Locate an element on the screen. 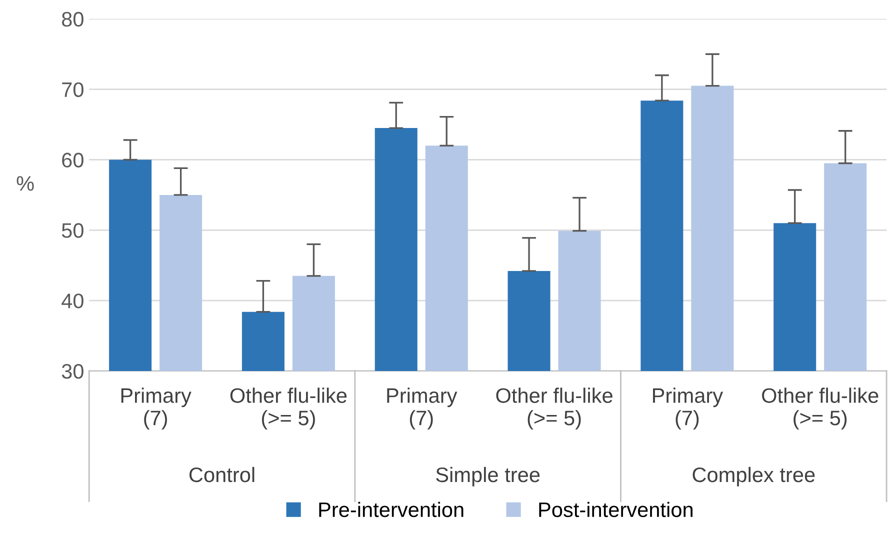 The width and height of the screenshot is (891, 540). text: Control is located at coordinates (221, 474).